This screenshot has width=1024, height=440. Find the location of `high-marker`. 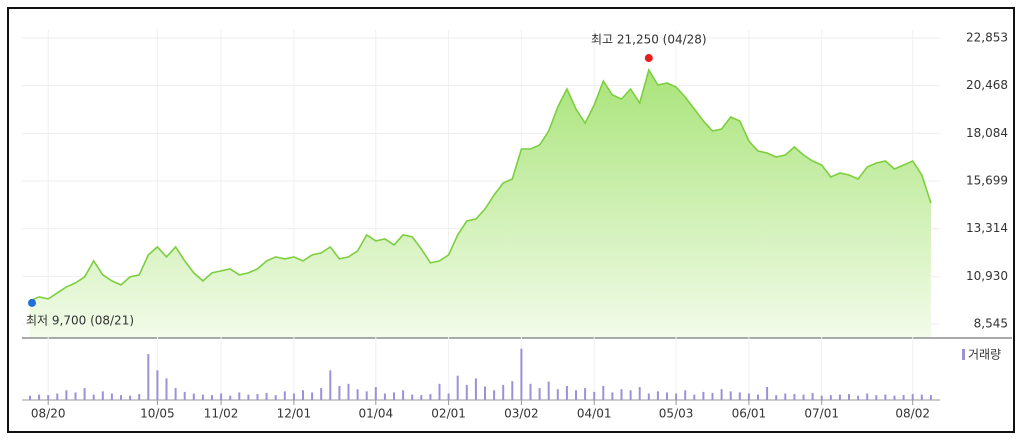

high-marker is located at coordinates (648, 58).